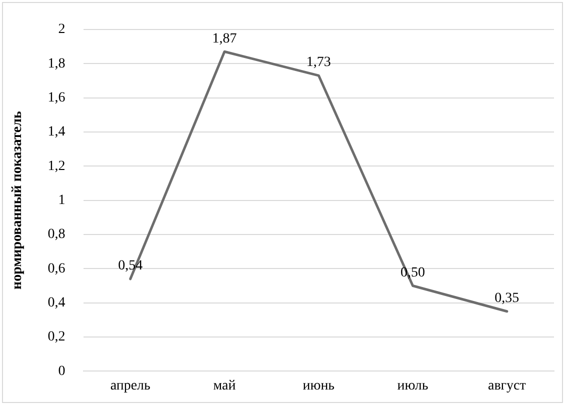 Image resolution: width=565 pixels, height=405 pixels. What do you see at coordinates (57, 234) in the screenshot?
I see `y-tick-label: 0,8` at bounding box center [57, 234].